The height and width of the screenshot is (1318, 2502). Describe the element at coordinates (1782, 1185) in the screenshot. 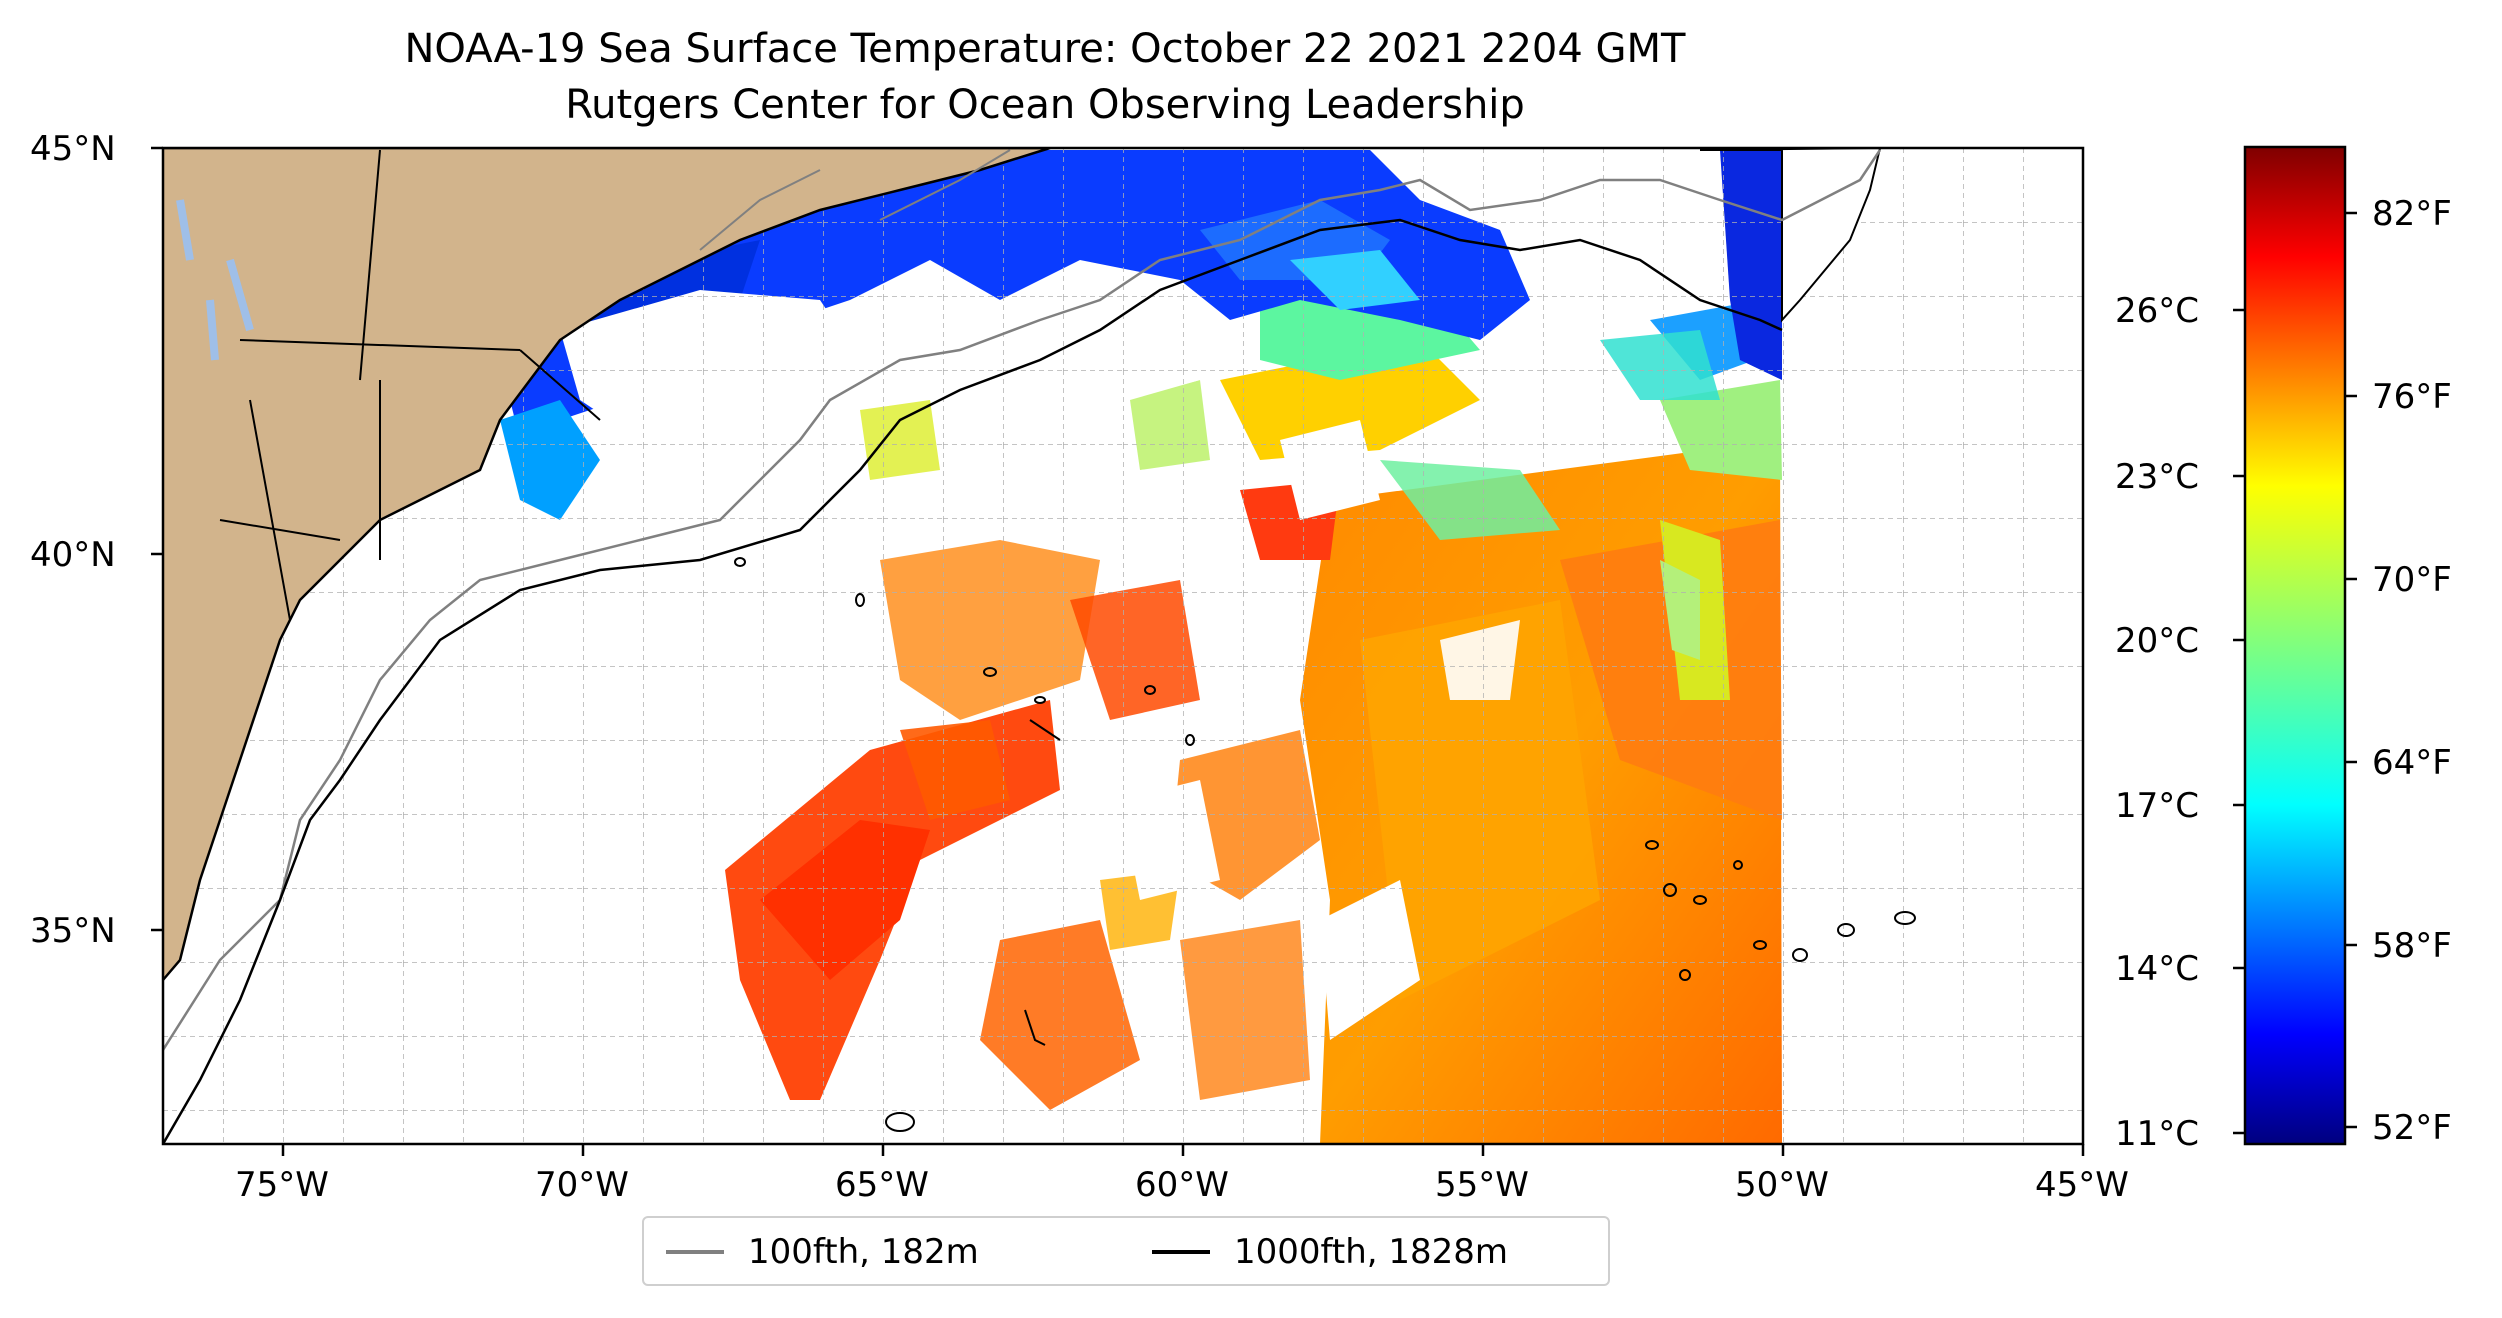

I see `lon-tick-label: 50°W` at that location.